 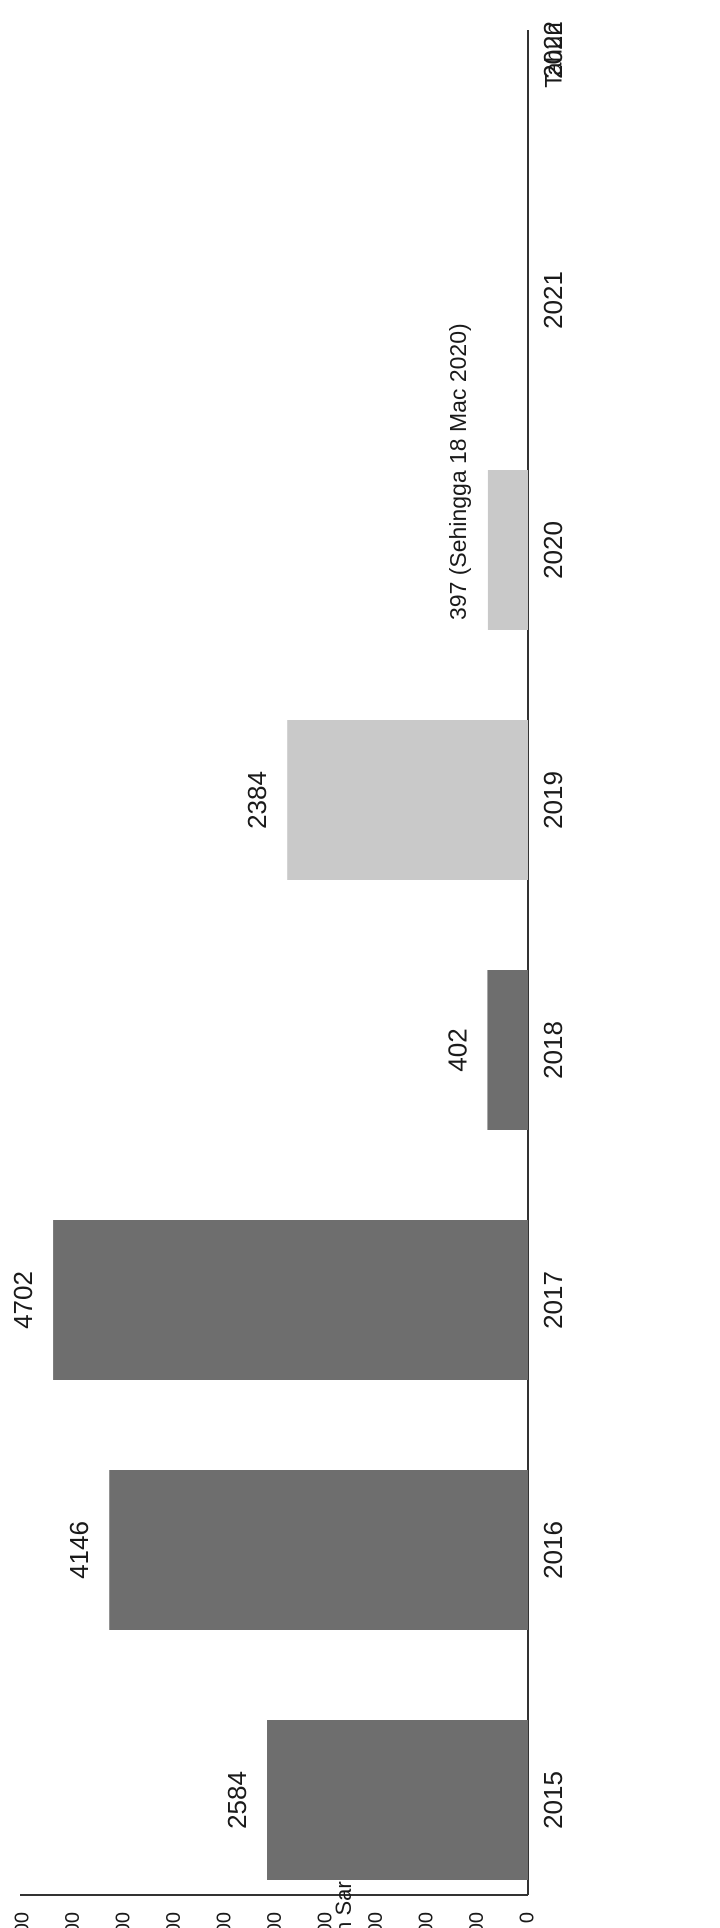 I want to click on category-axis-title: Tahun, so click(x=553, y=54).